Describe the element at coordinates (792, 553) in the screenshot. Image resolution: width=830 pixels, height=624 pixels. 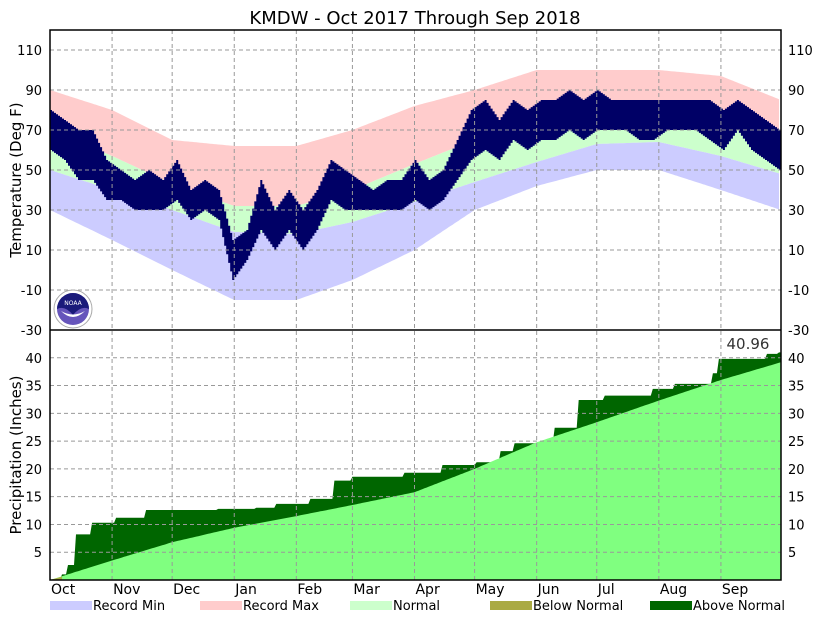
I see `precip-tick-label-right: 5` at that location.